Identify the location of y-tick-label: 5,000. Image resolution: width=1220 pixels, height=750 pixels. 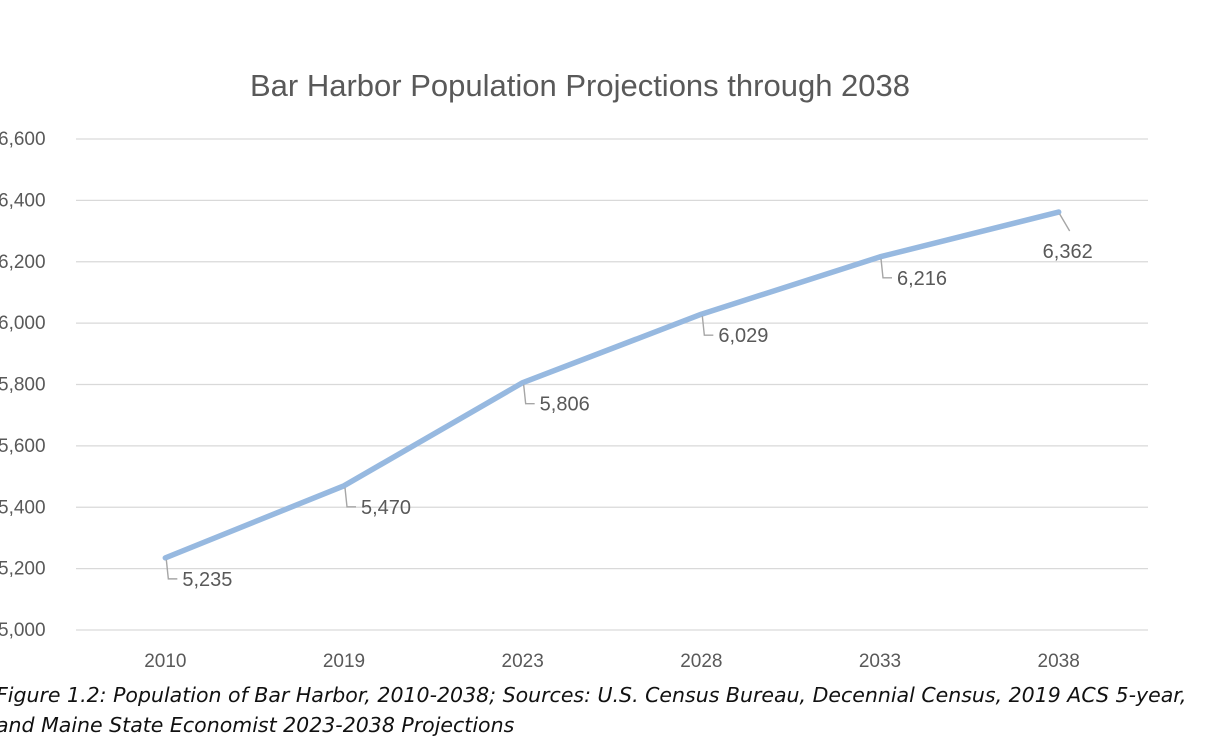
(23, 630).